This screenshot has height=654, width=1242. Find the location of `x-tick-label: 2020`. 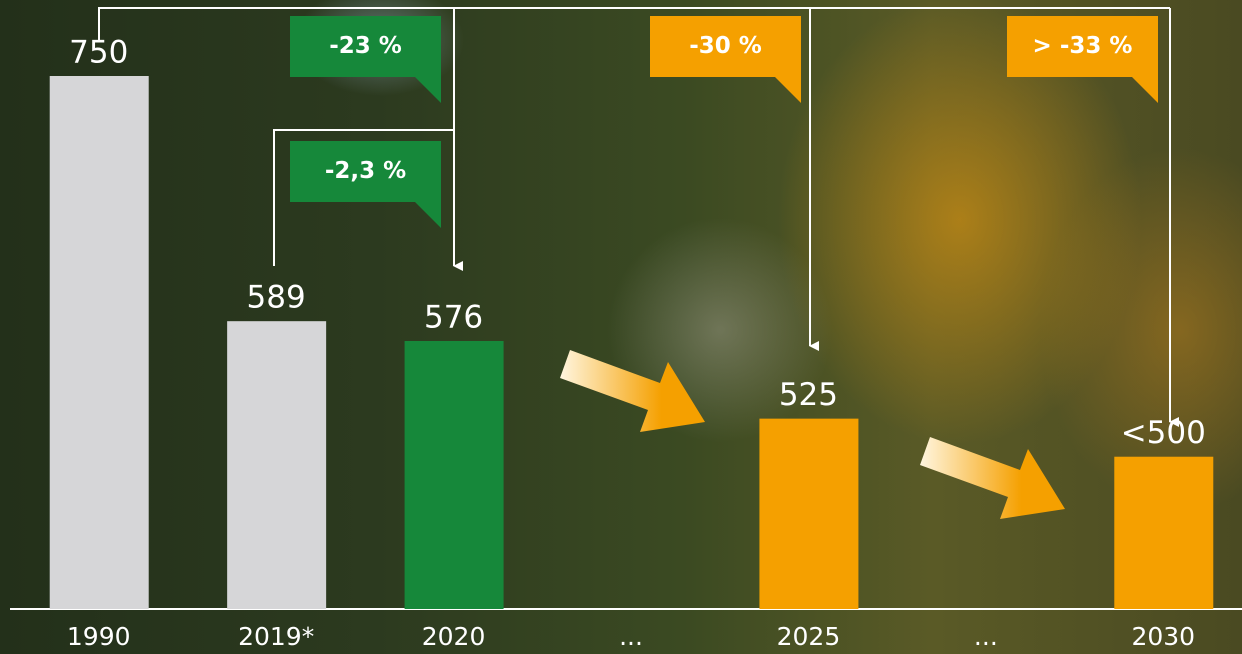

x-tick-label: 2020 is located at coordinates (454, 636).